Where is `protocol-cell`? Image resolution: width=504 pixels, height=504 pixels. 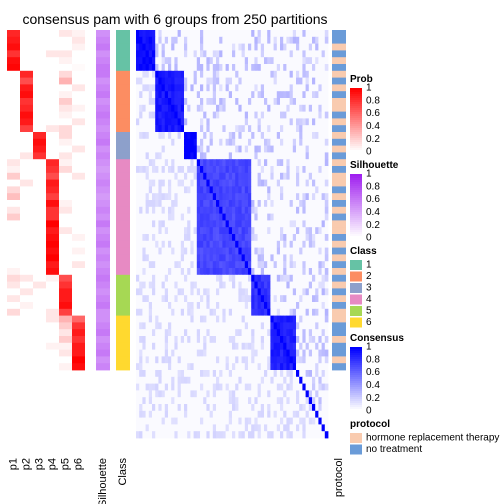
protocol-cell is located at coordinates (339, 258).